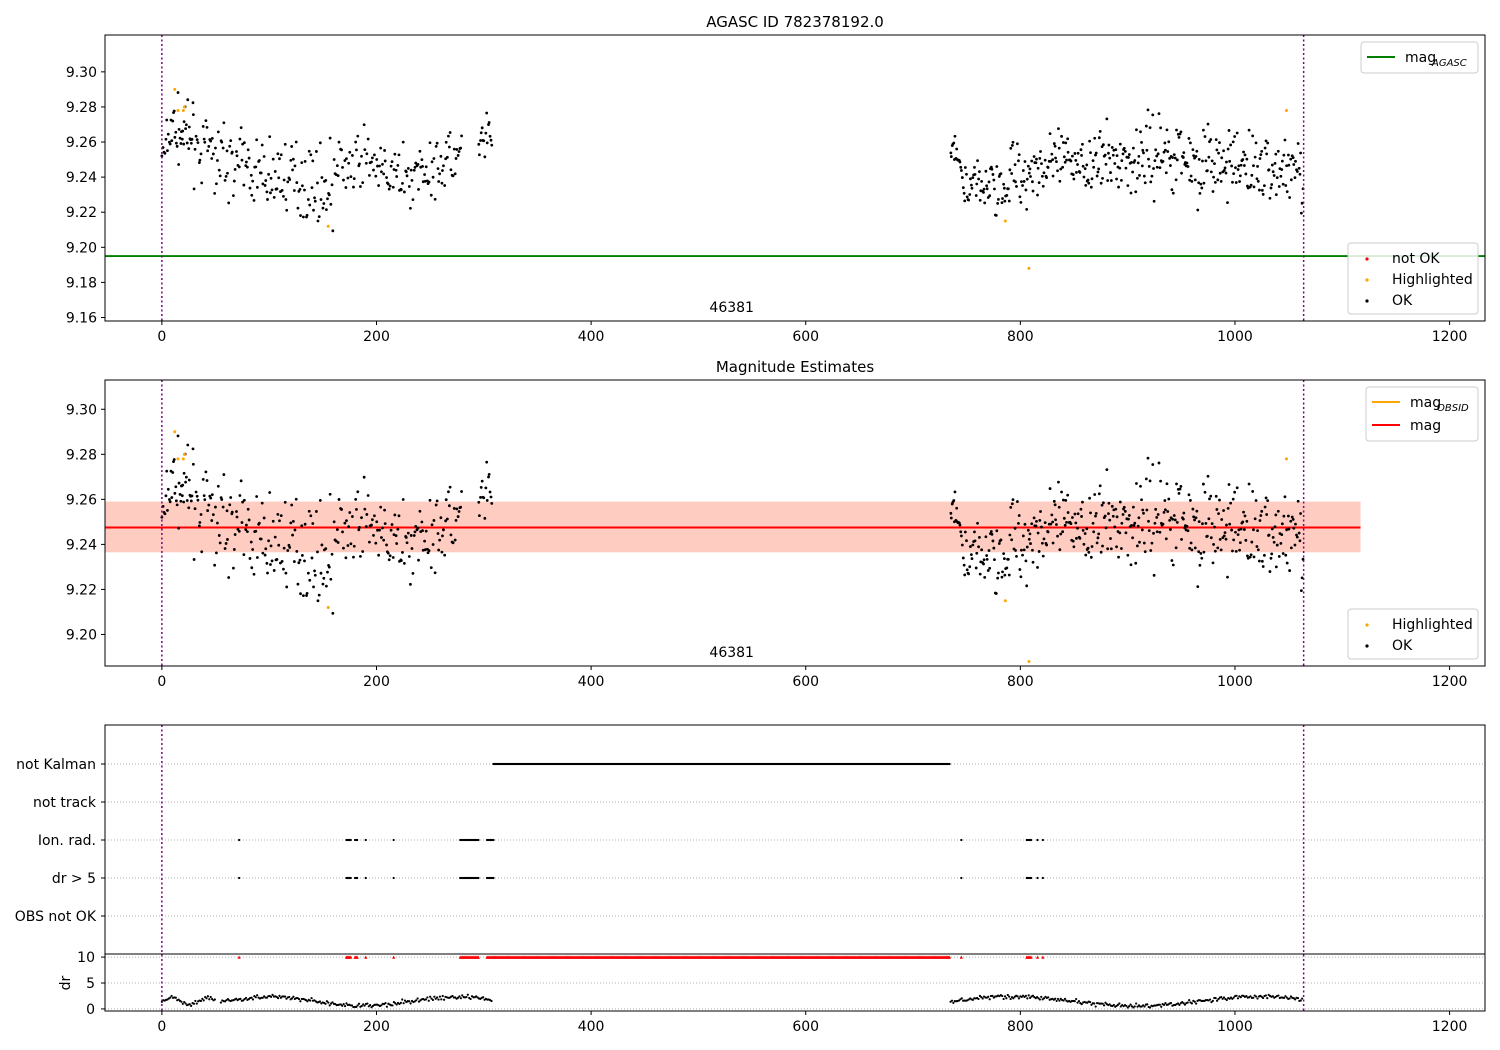  I want to click on magnitude-xtick-label: 0, so click(161, 682).